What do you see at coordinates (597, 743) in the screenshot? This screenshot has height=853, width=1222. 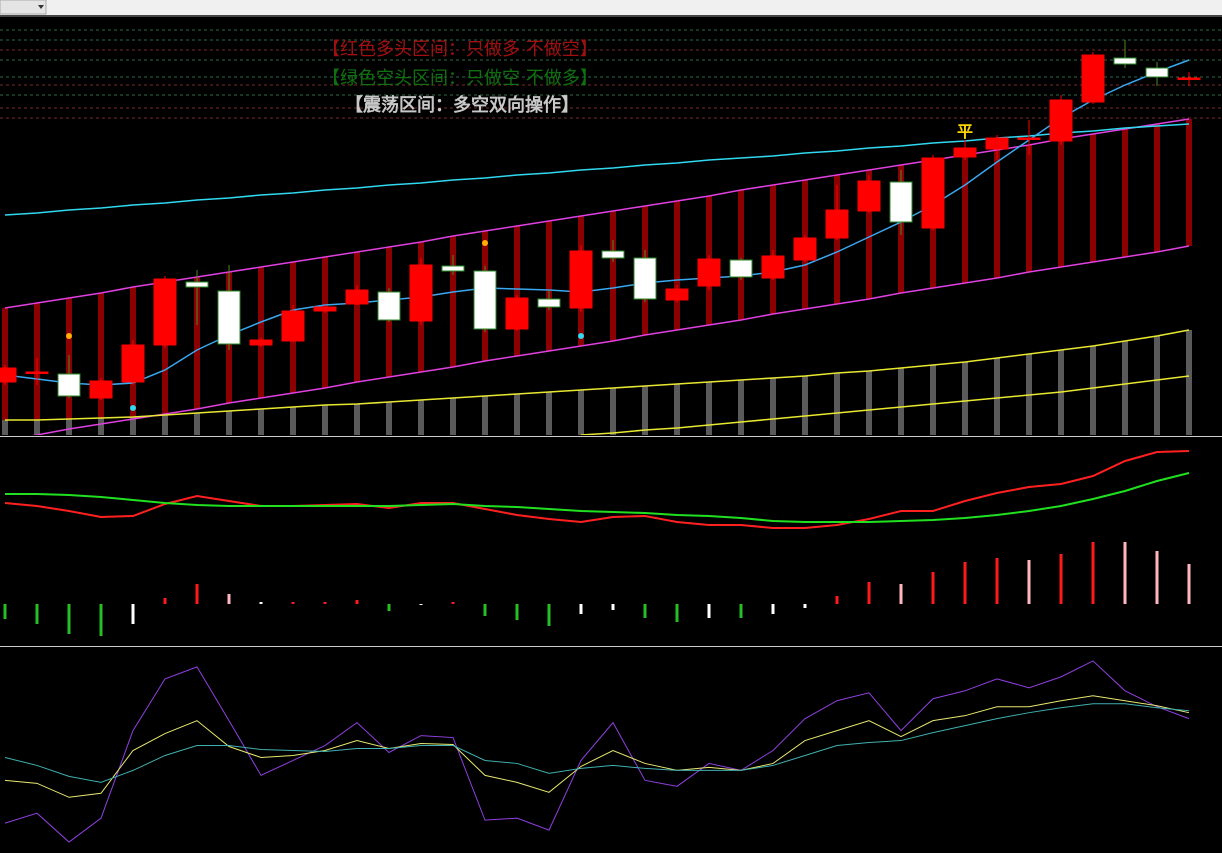 I see `oscillator-line` at bounding box center [597, 743].